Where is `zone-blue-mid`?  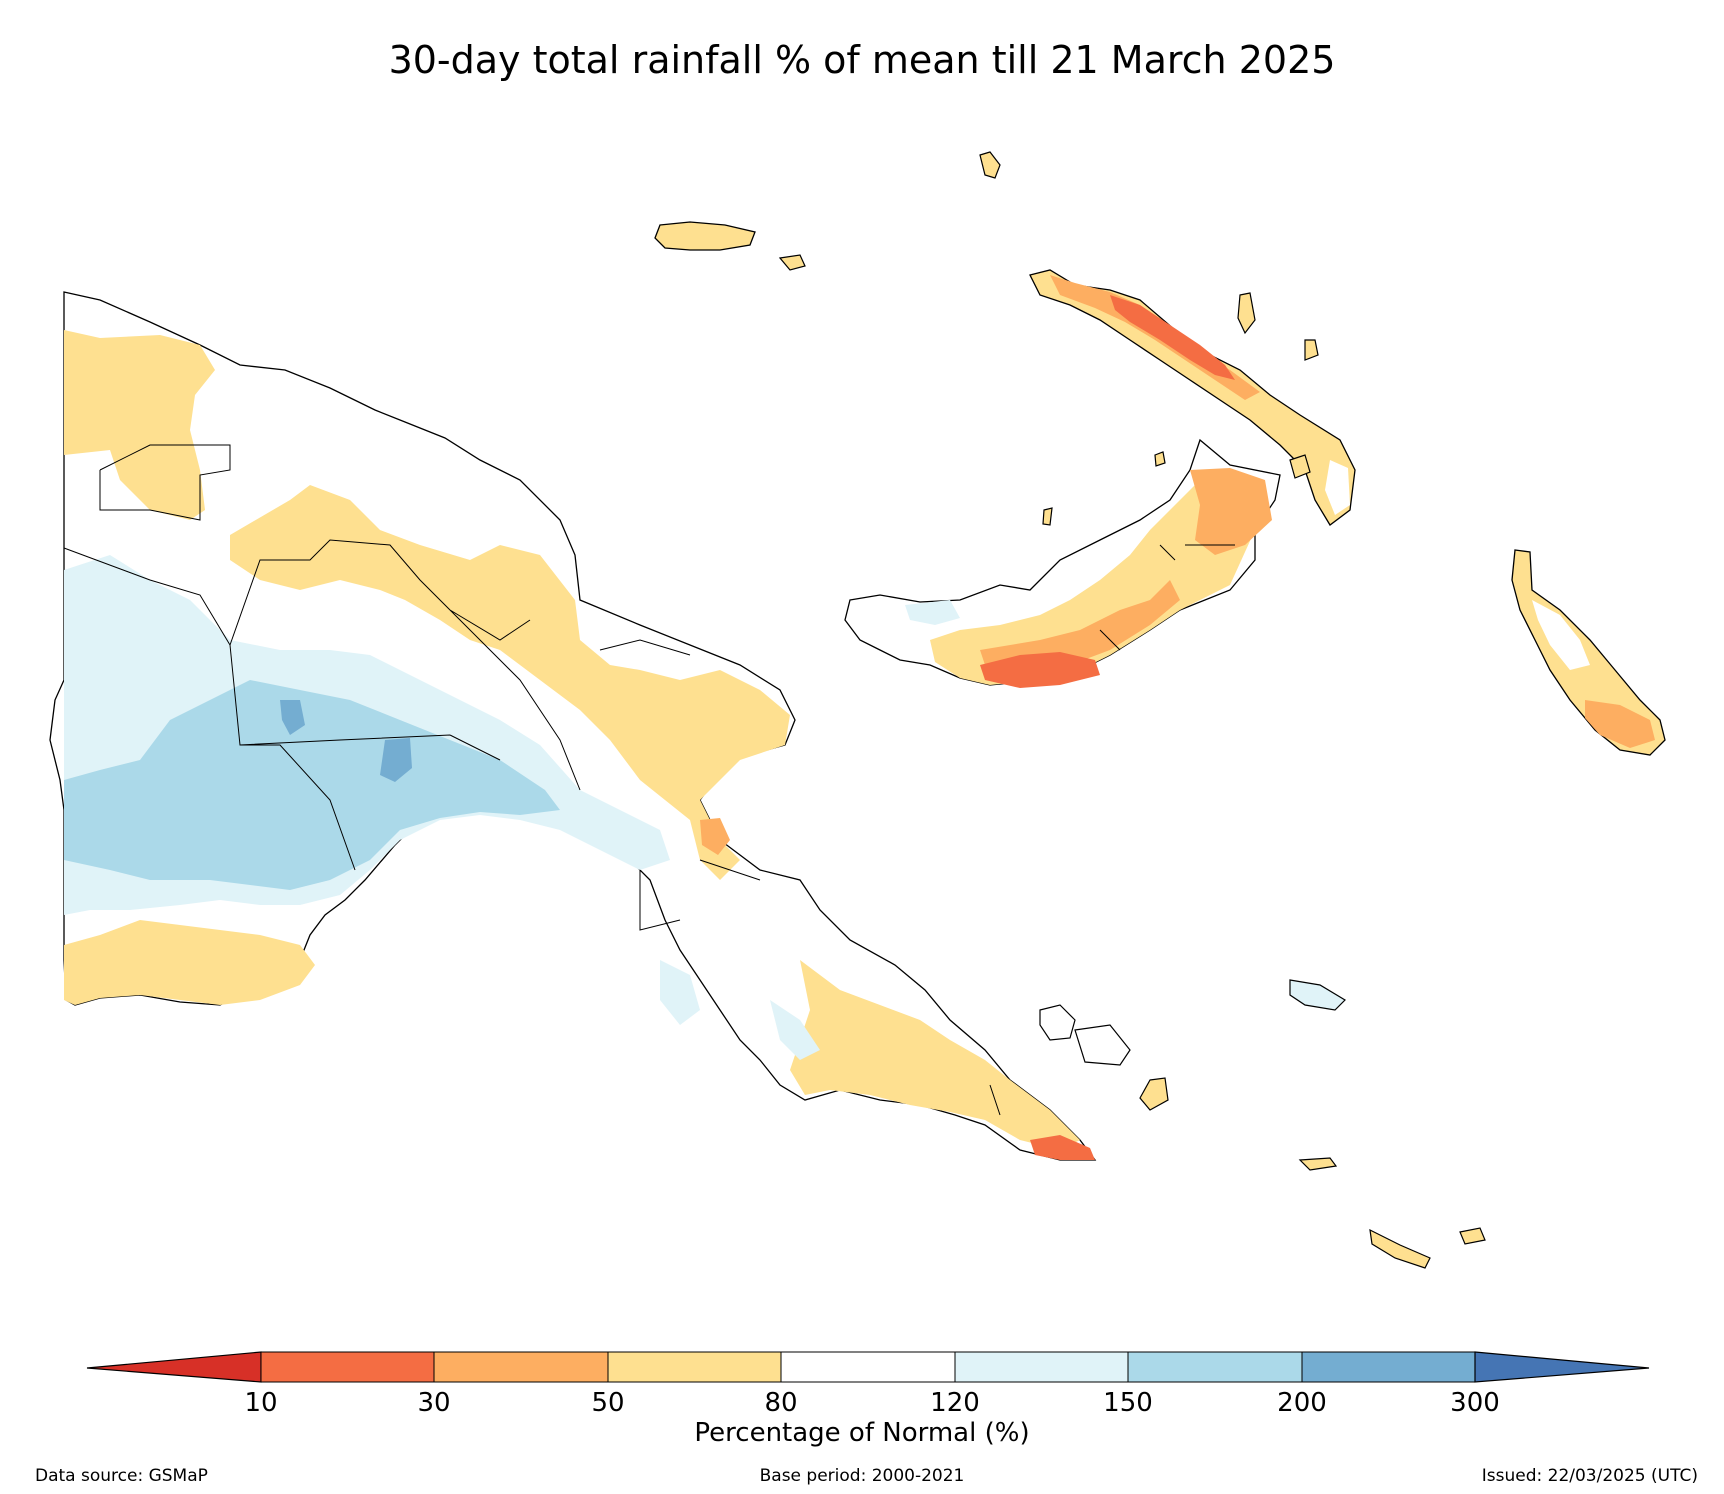
zone-blue-mid is located at coordinates (312, 785).